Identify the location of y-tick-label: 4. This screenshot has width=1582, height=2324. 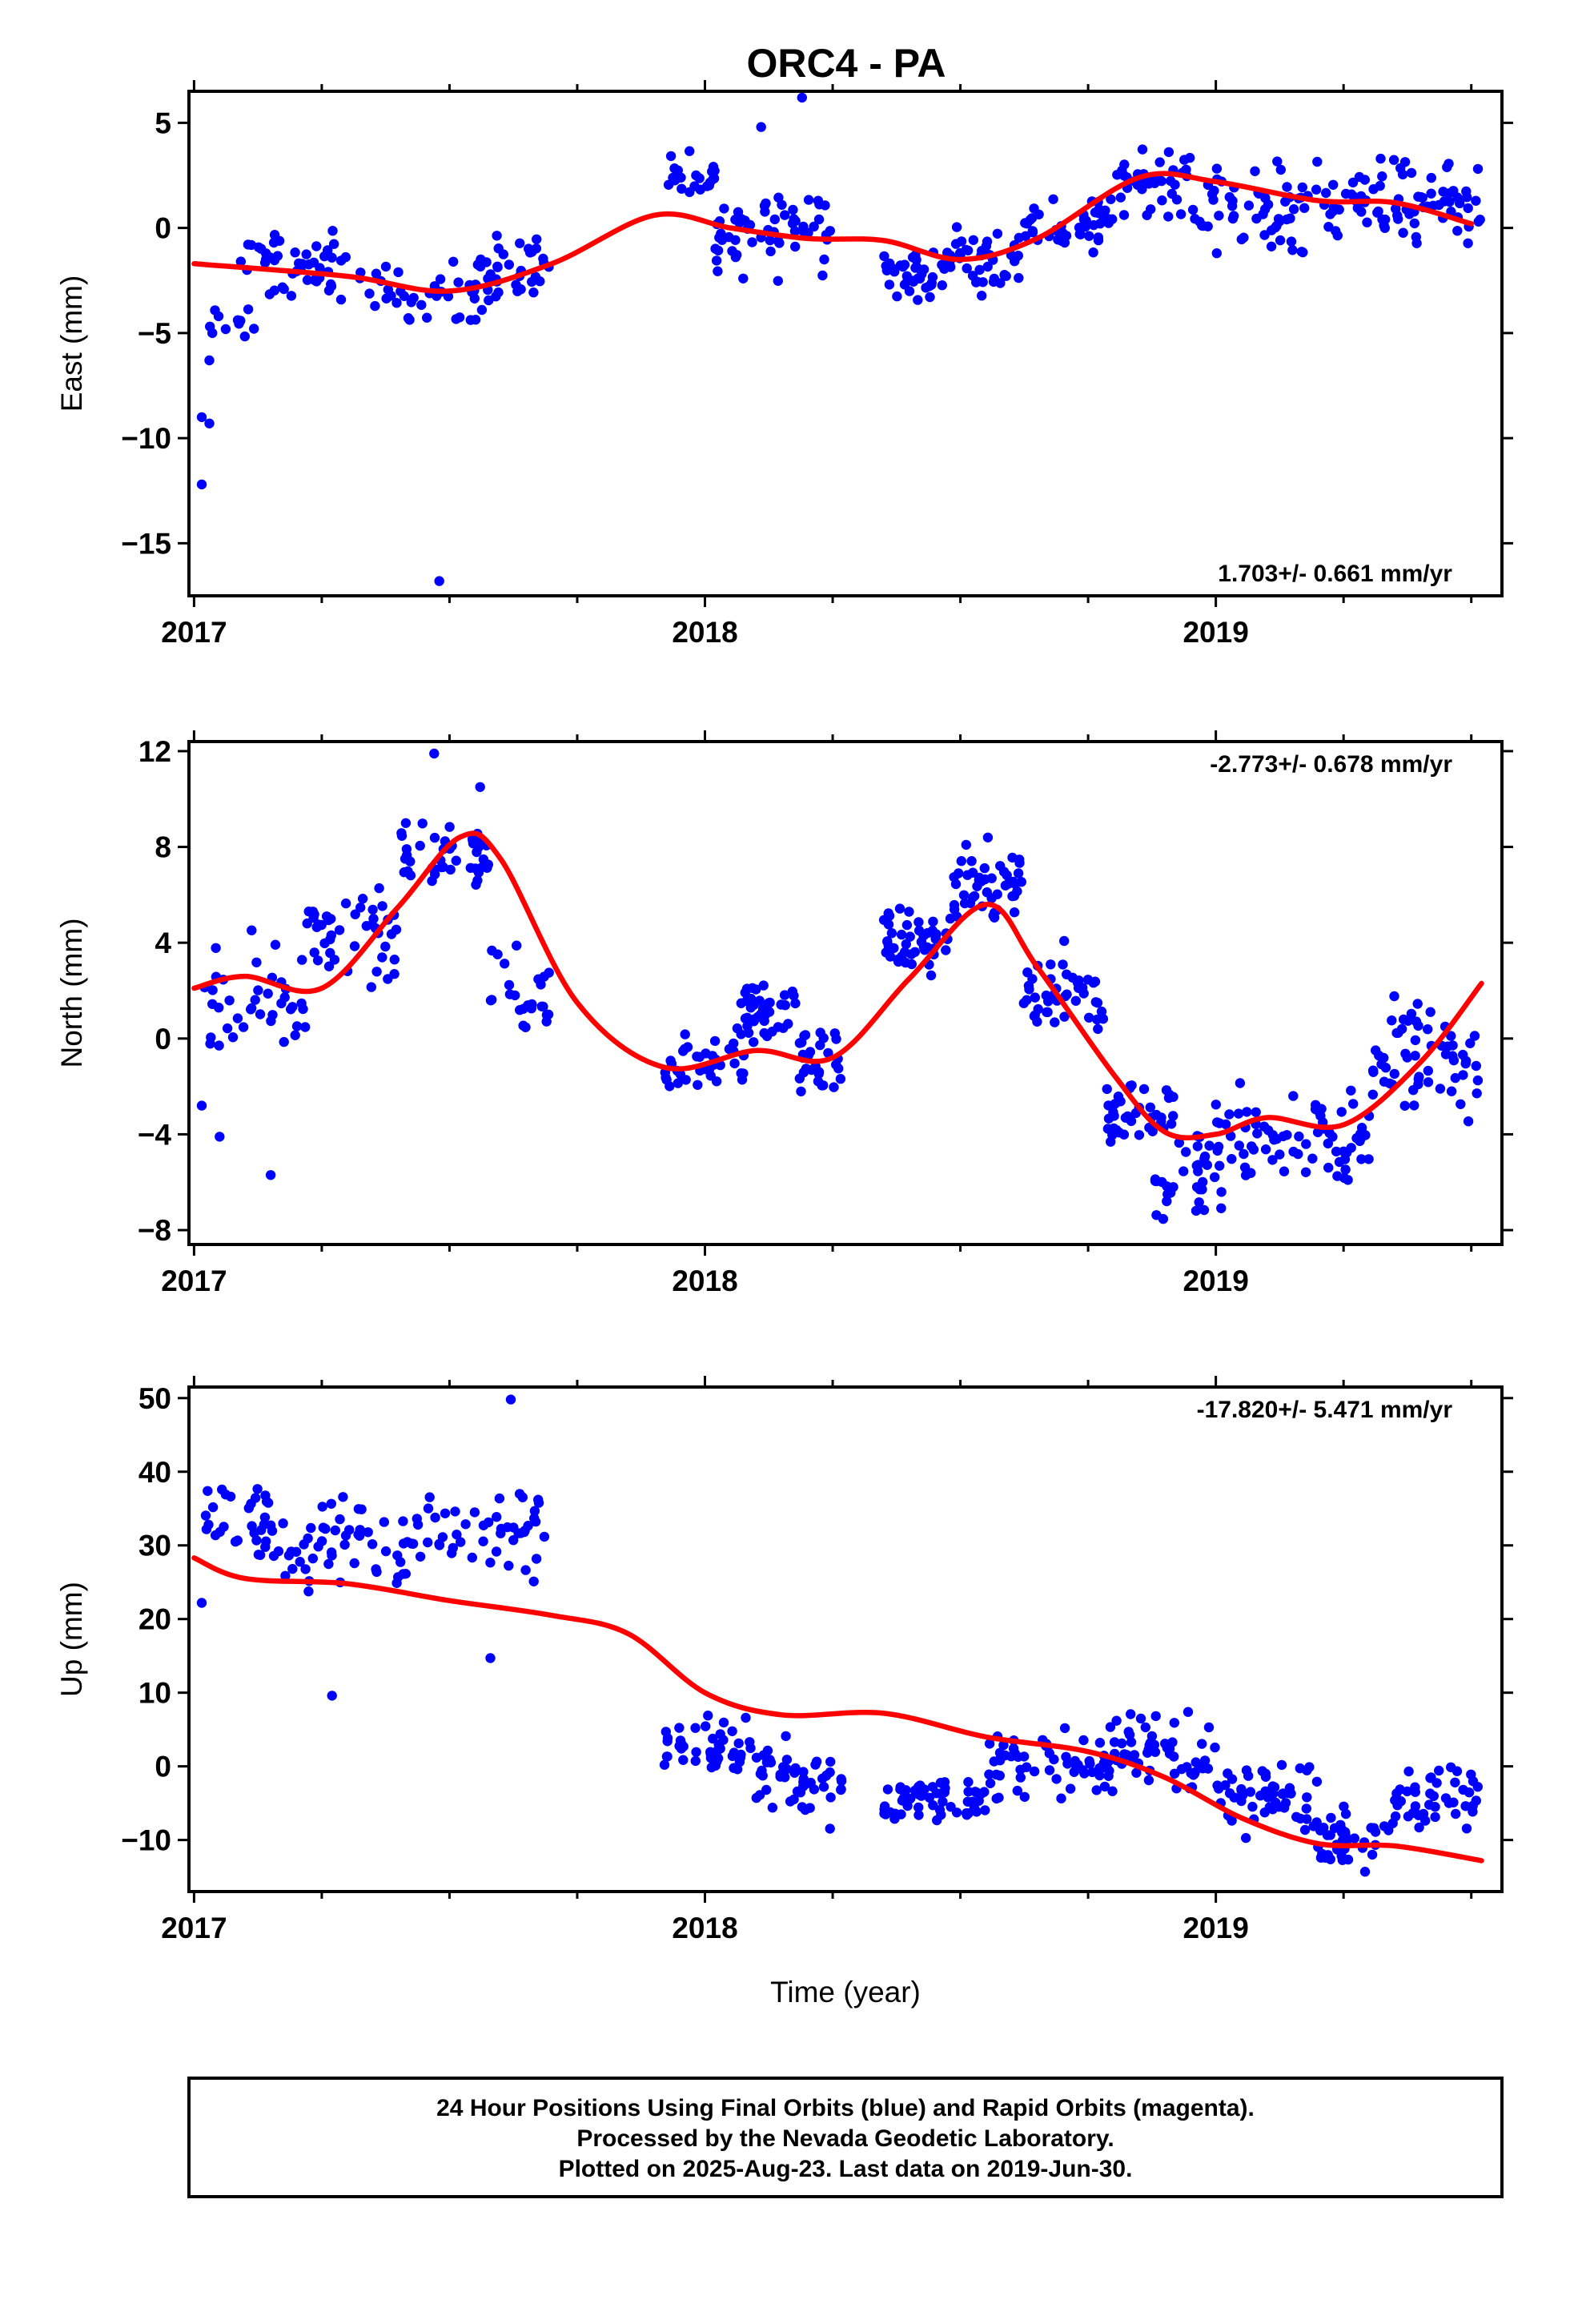
(163, 943).